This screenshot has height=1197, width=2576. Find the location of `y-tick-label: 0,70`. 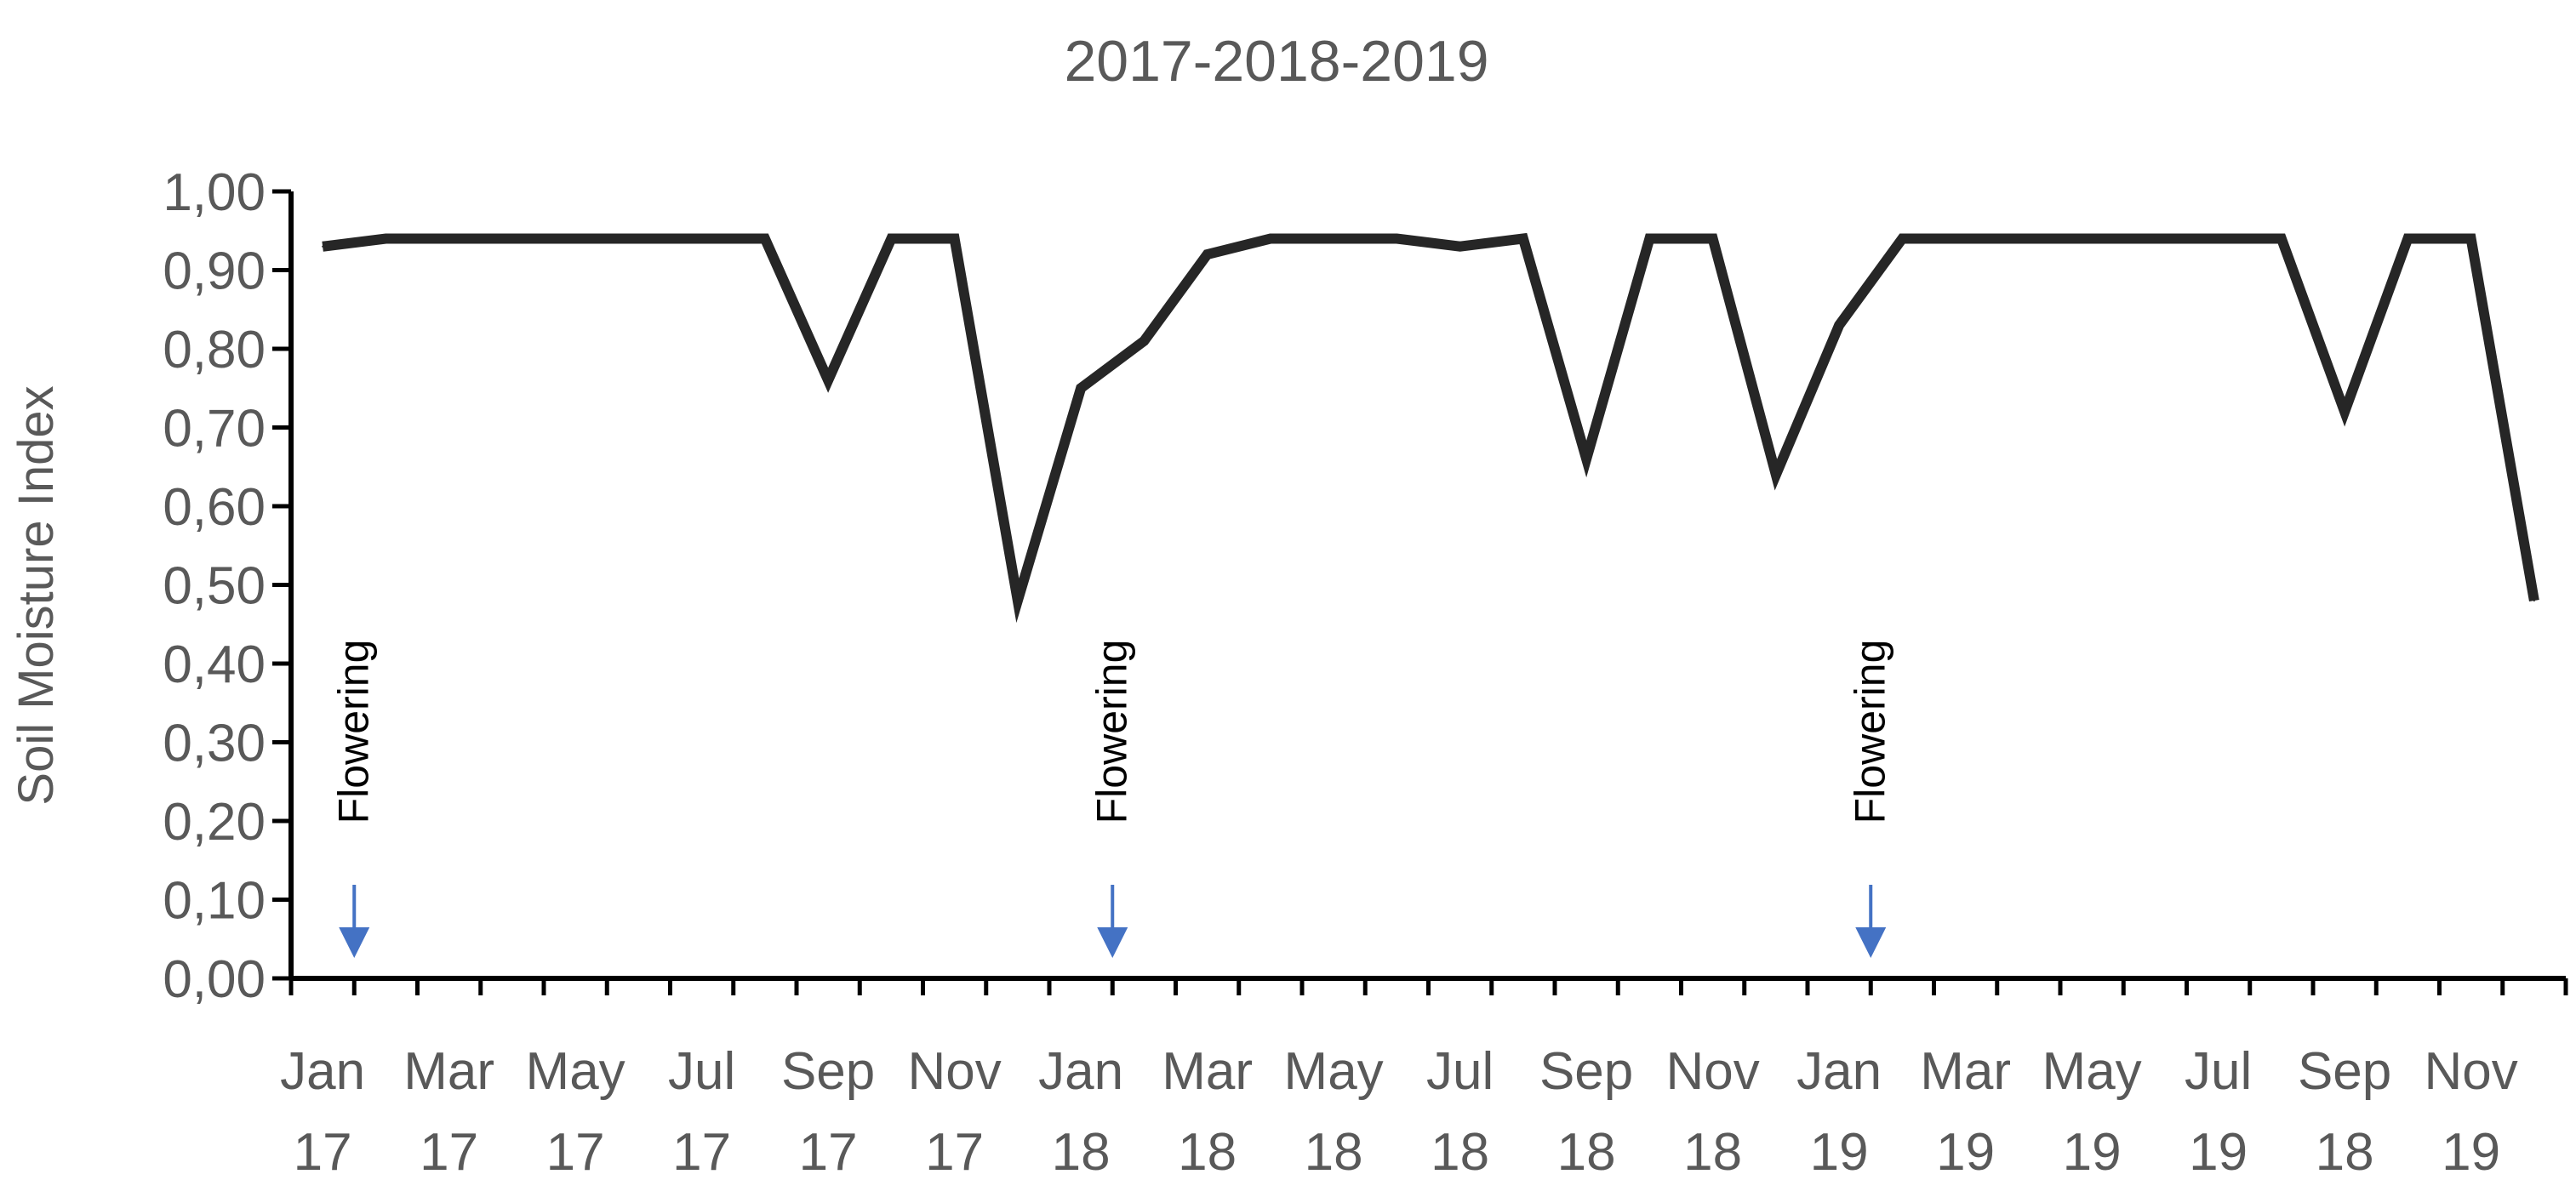

y-tick-label: 0,70 is located at coordinates (214, 430).